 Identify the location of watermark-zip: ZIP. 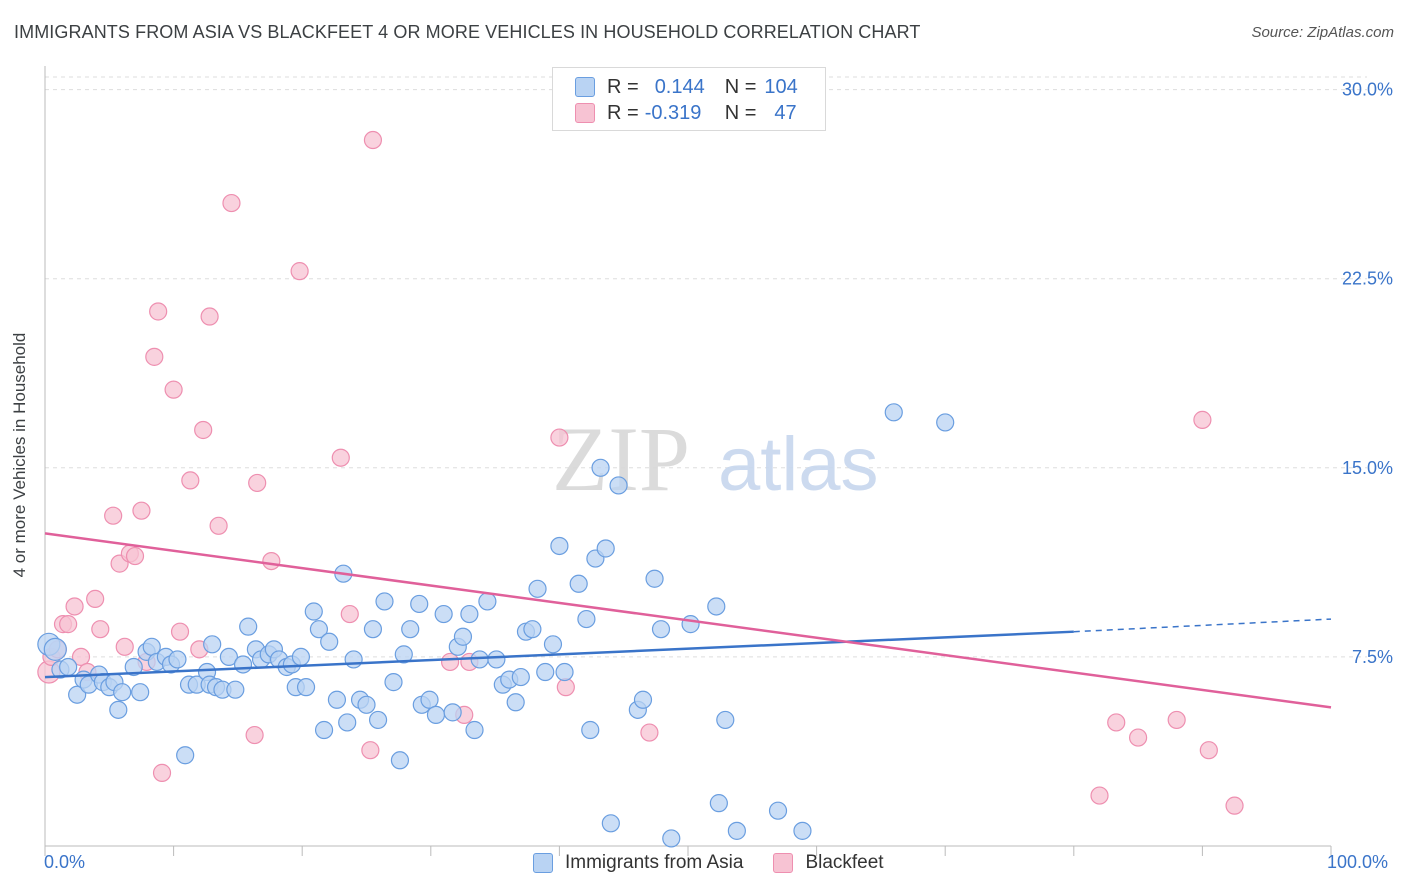
(621, 459).